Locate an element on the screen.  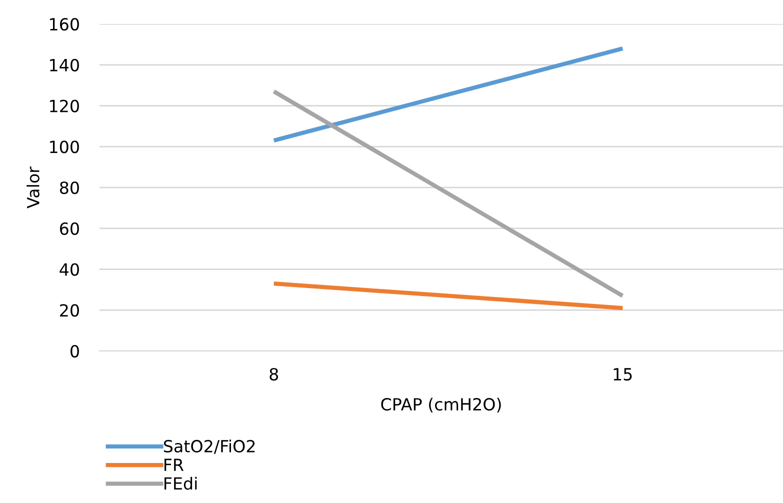
y-tick-label: 80 is located at coordinates (69, 187).